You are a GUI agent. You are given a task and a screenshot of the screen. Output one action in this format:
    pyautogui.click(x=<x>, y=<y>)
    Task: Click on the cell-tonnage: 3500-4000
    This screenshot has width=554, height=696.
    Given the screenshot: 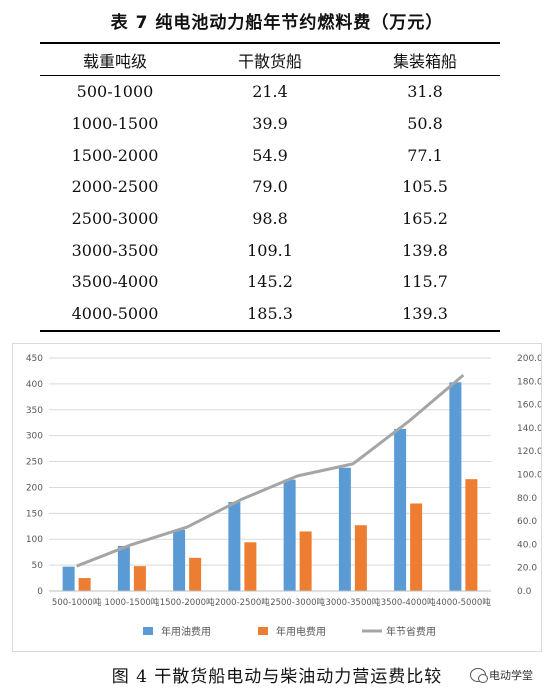 What is the action you would take?
    pyautogui.click(x=115, y=282)
    